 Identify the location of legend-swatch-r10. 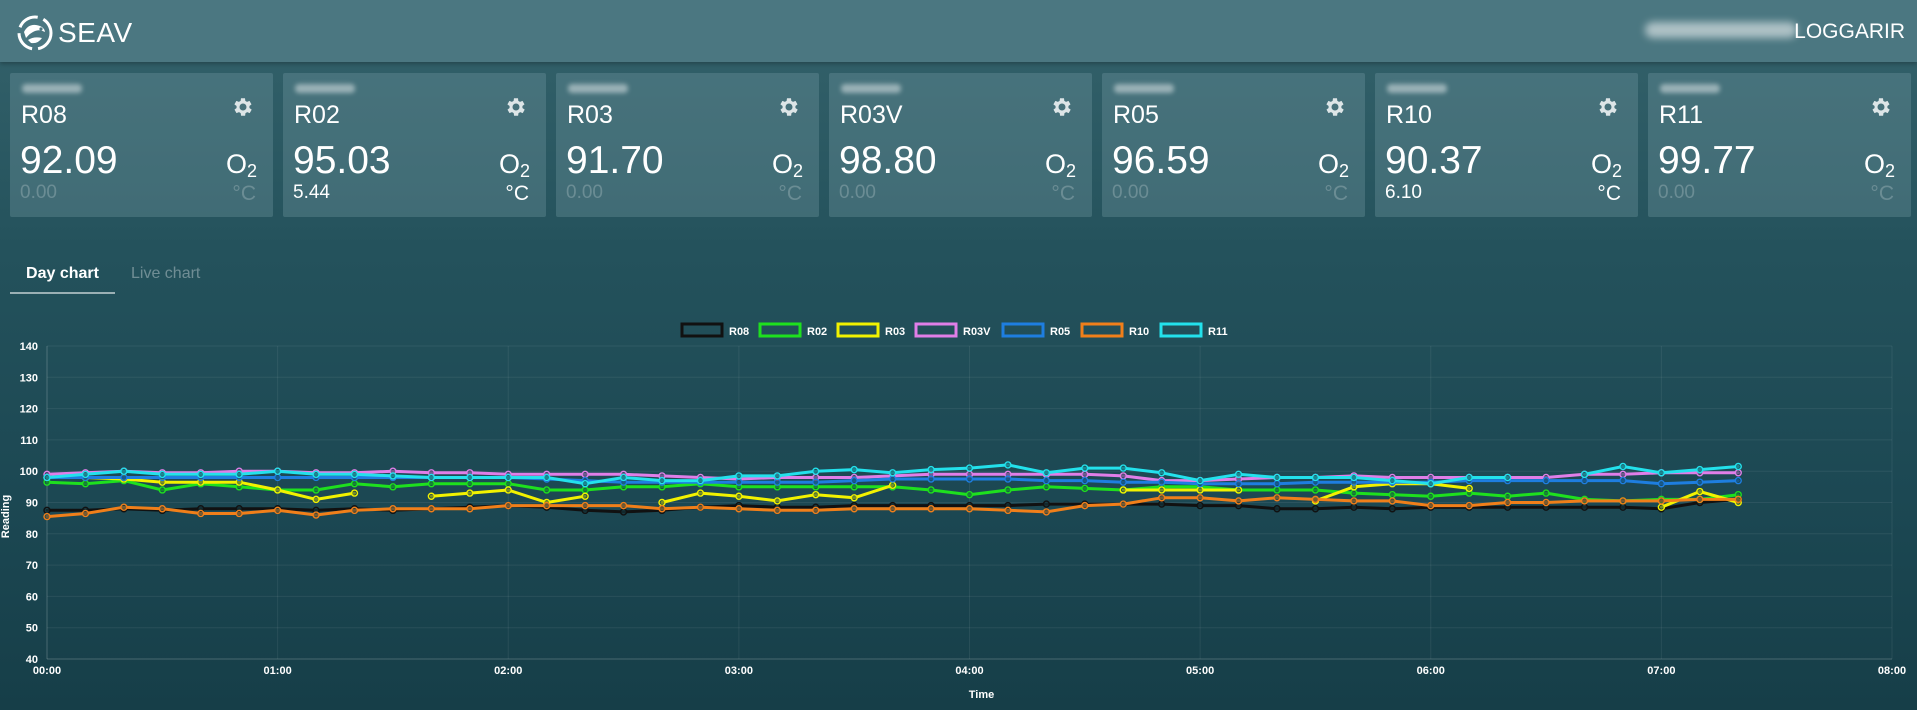
(1102, 330).